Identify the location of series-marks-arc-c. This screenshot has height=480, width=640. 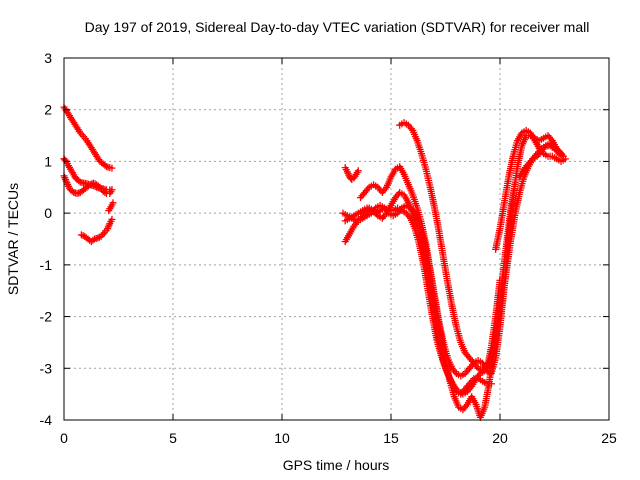
(88, 184).